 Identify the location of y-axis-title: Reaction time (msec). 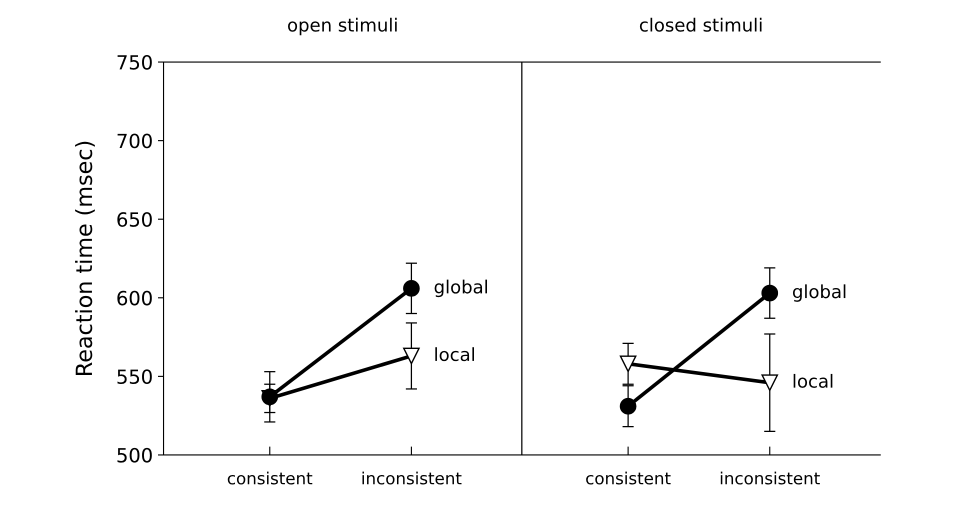
(85, 258).